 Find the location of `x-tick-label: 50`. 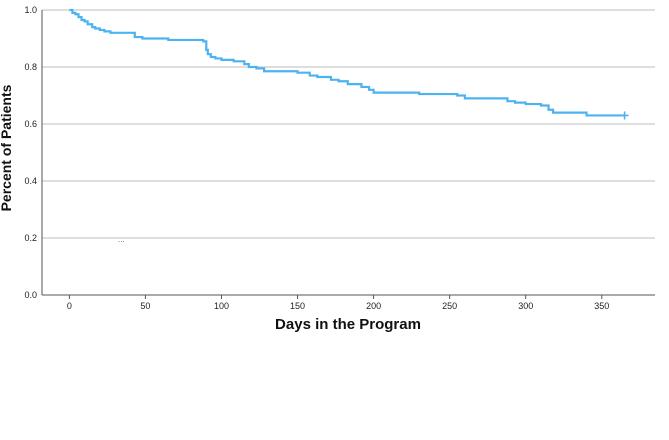

x-tick-label: 50 is located at coordinates (145, 306).